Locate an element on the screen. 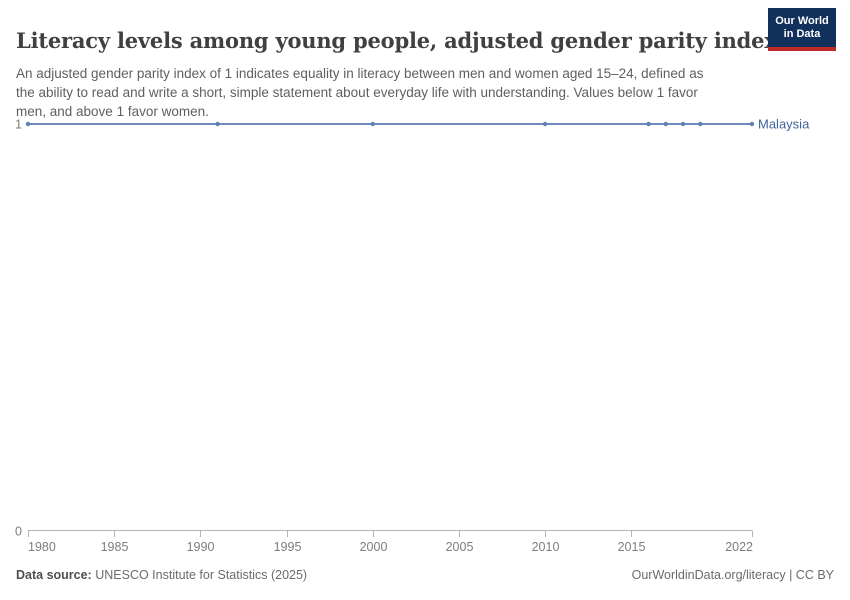 The height and width of the screenshot is (600, 850). data-source-value: UNESCO Institute for Statistics (2025) is located at coordinates (201, 575).